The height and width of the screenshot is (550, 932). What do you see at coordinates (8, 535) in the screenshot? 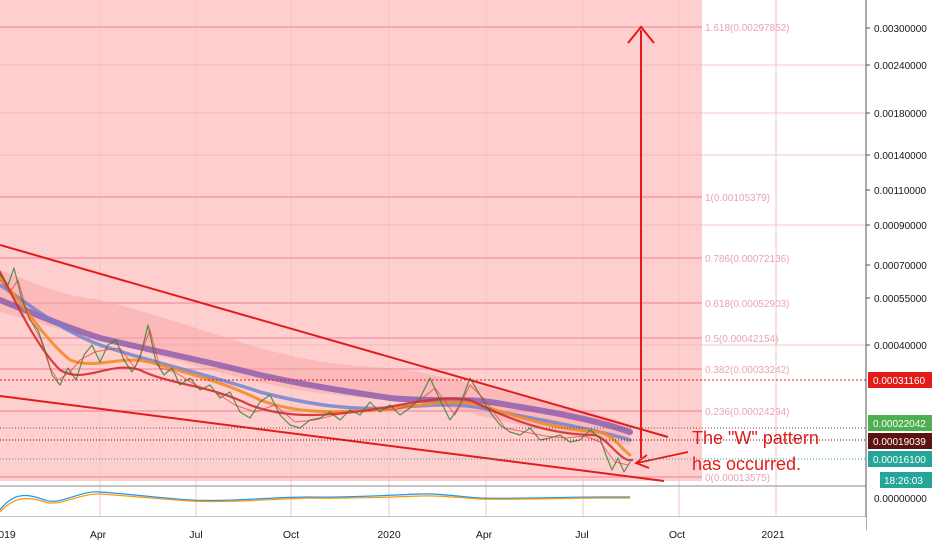
I see `time-tick-label: 019` at bounding box center [8, 535].